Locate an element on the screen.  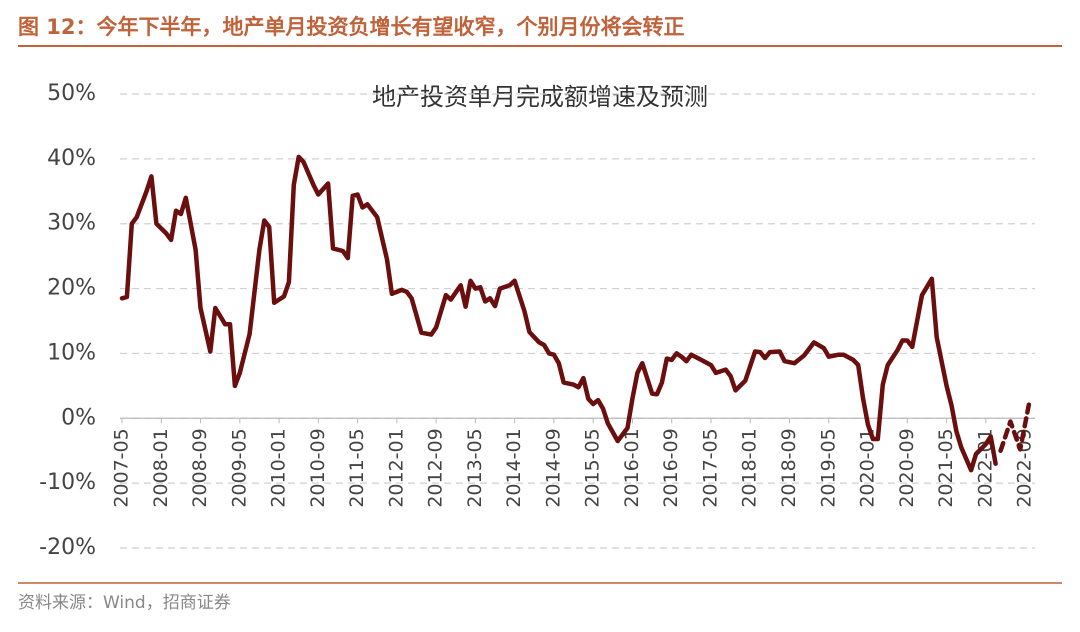
y-tick-label: 50% is located at coordinates (71, 93).